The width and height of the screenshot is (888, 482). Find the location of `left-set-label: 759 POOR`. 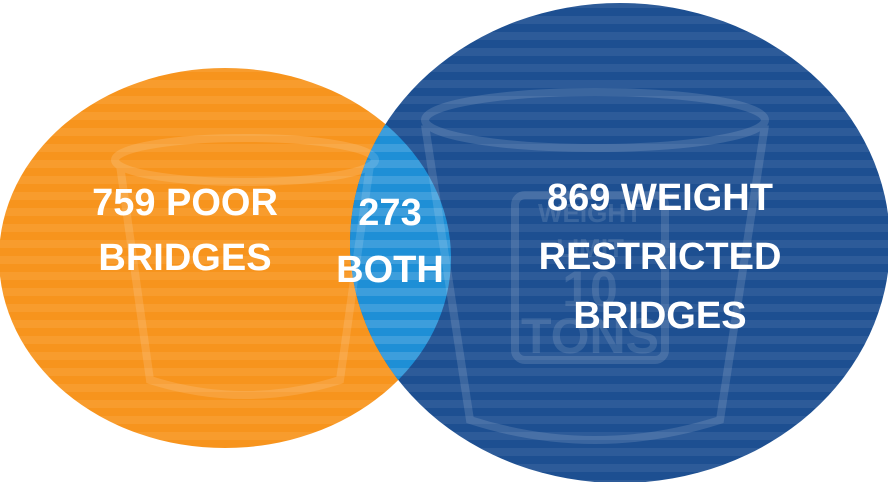

left-set-label: 759 POOR is located at coordinates (185, 203).